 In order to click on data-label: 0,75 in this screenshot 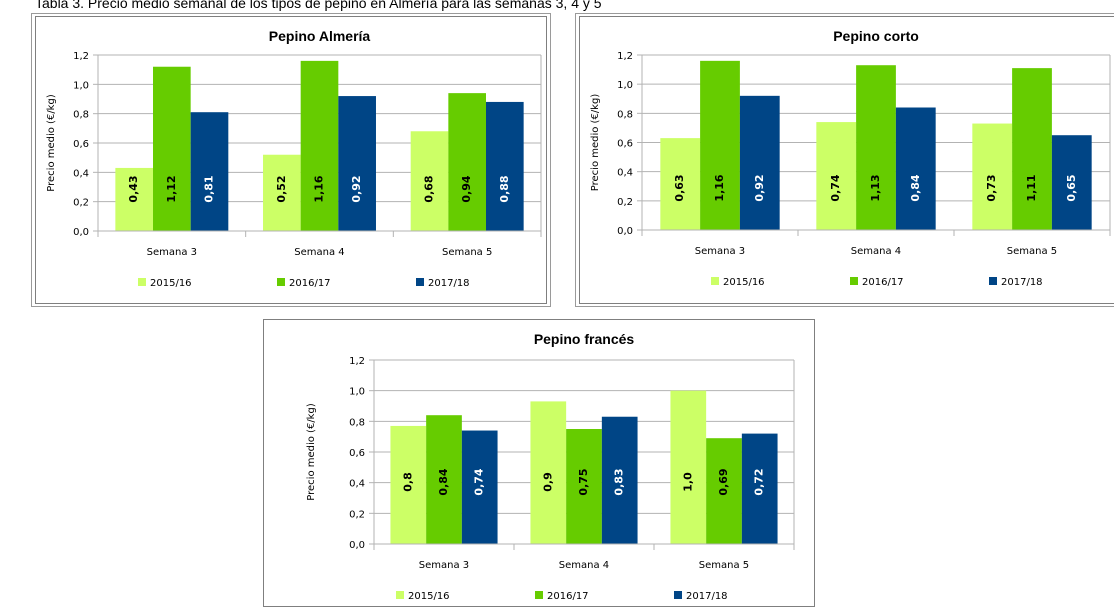, I will do `click(583, 481)`.